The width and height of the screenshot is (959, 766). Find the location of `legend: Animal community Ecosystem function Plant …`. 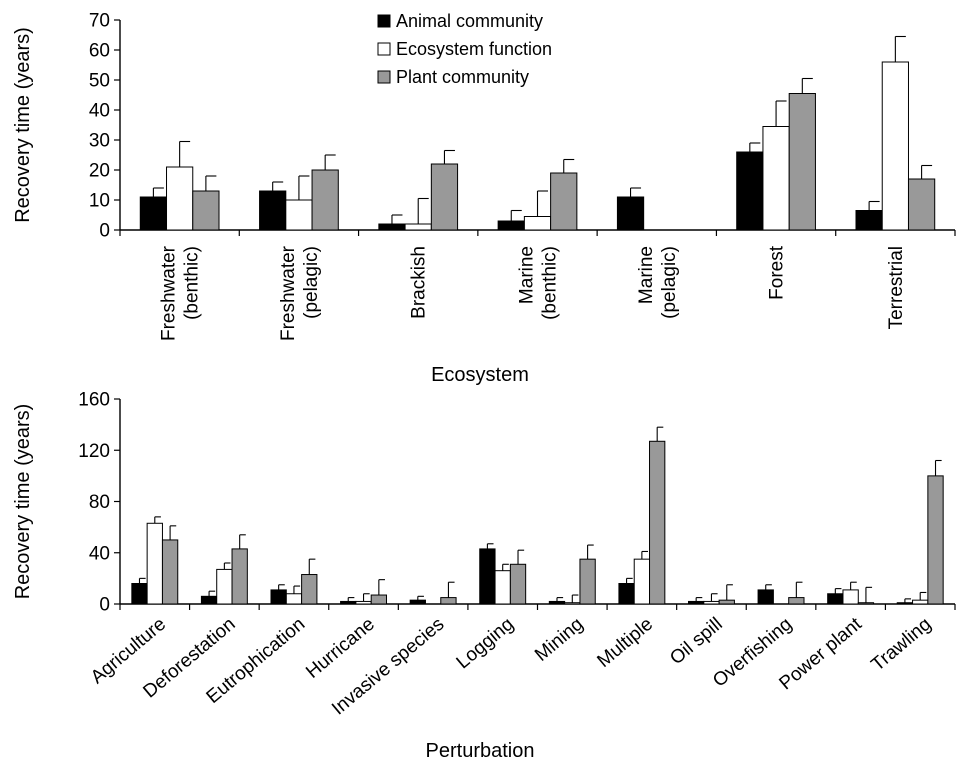

legend: Animal community Ecosystem function Plant … is located at coordinates (464, 49).